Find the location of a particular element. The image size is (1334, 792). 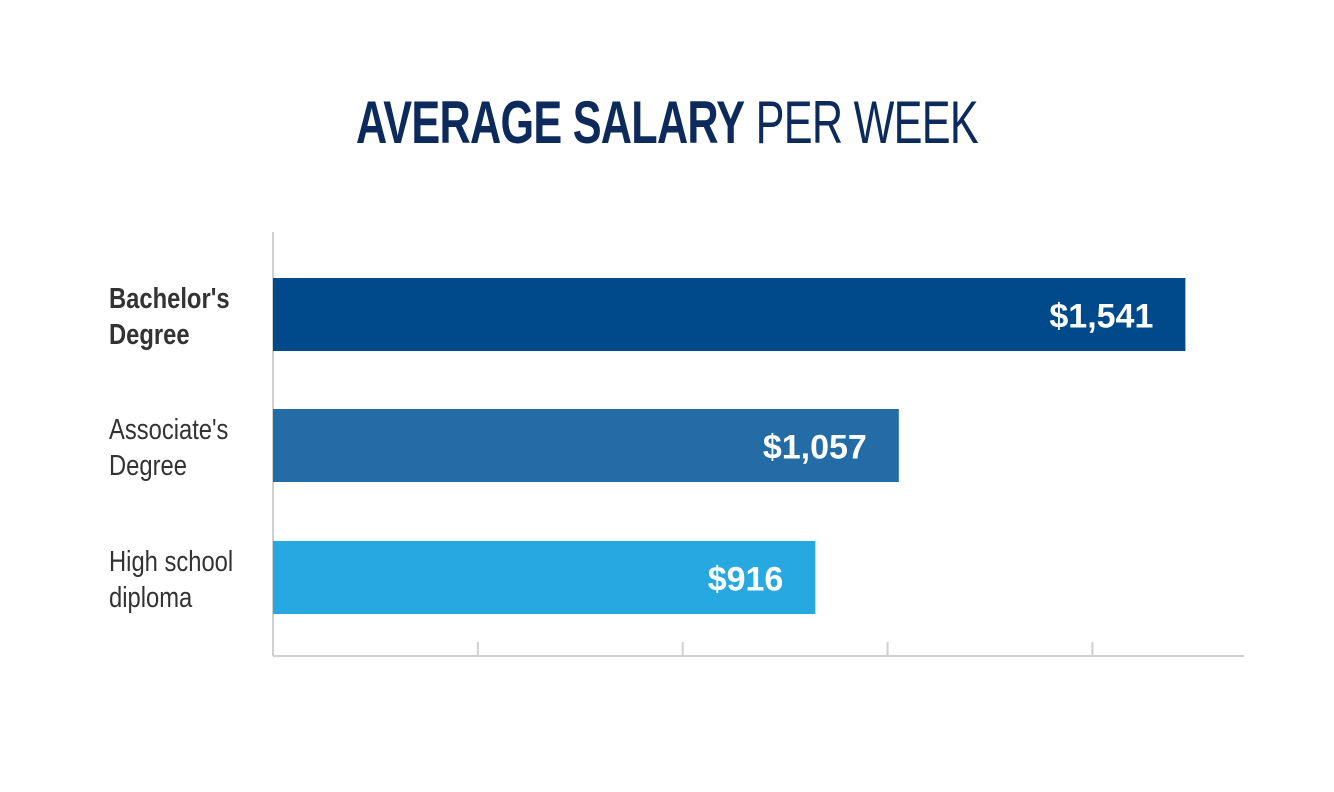

category-label: diploma is located at coordinates (150, 597).